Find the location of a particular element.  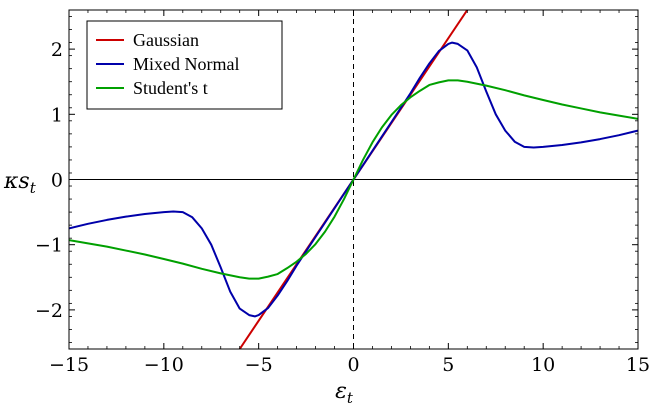

legend: Gaussian Mixed Normal Student's t is located at coordinates (184, 65).